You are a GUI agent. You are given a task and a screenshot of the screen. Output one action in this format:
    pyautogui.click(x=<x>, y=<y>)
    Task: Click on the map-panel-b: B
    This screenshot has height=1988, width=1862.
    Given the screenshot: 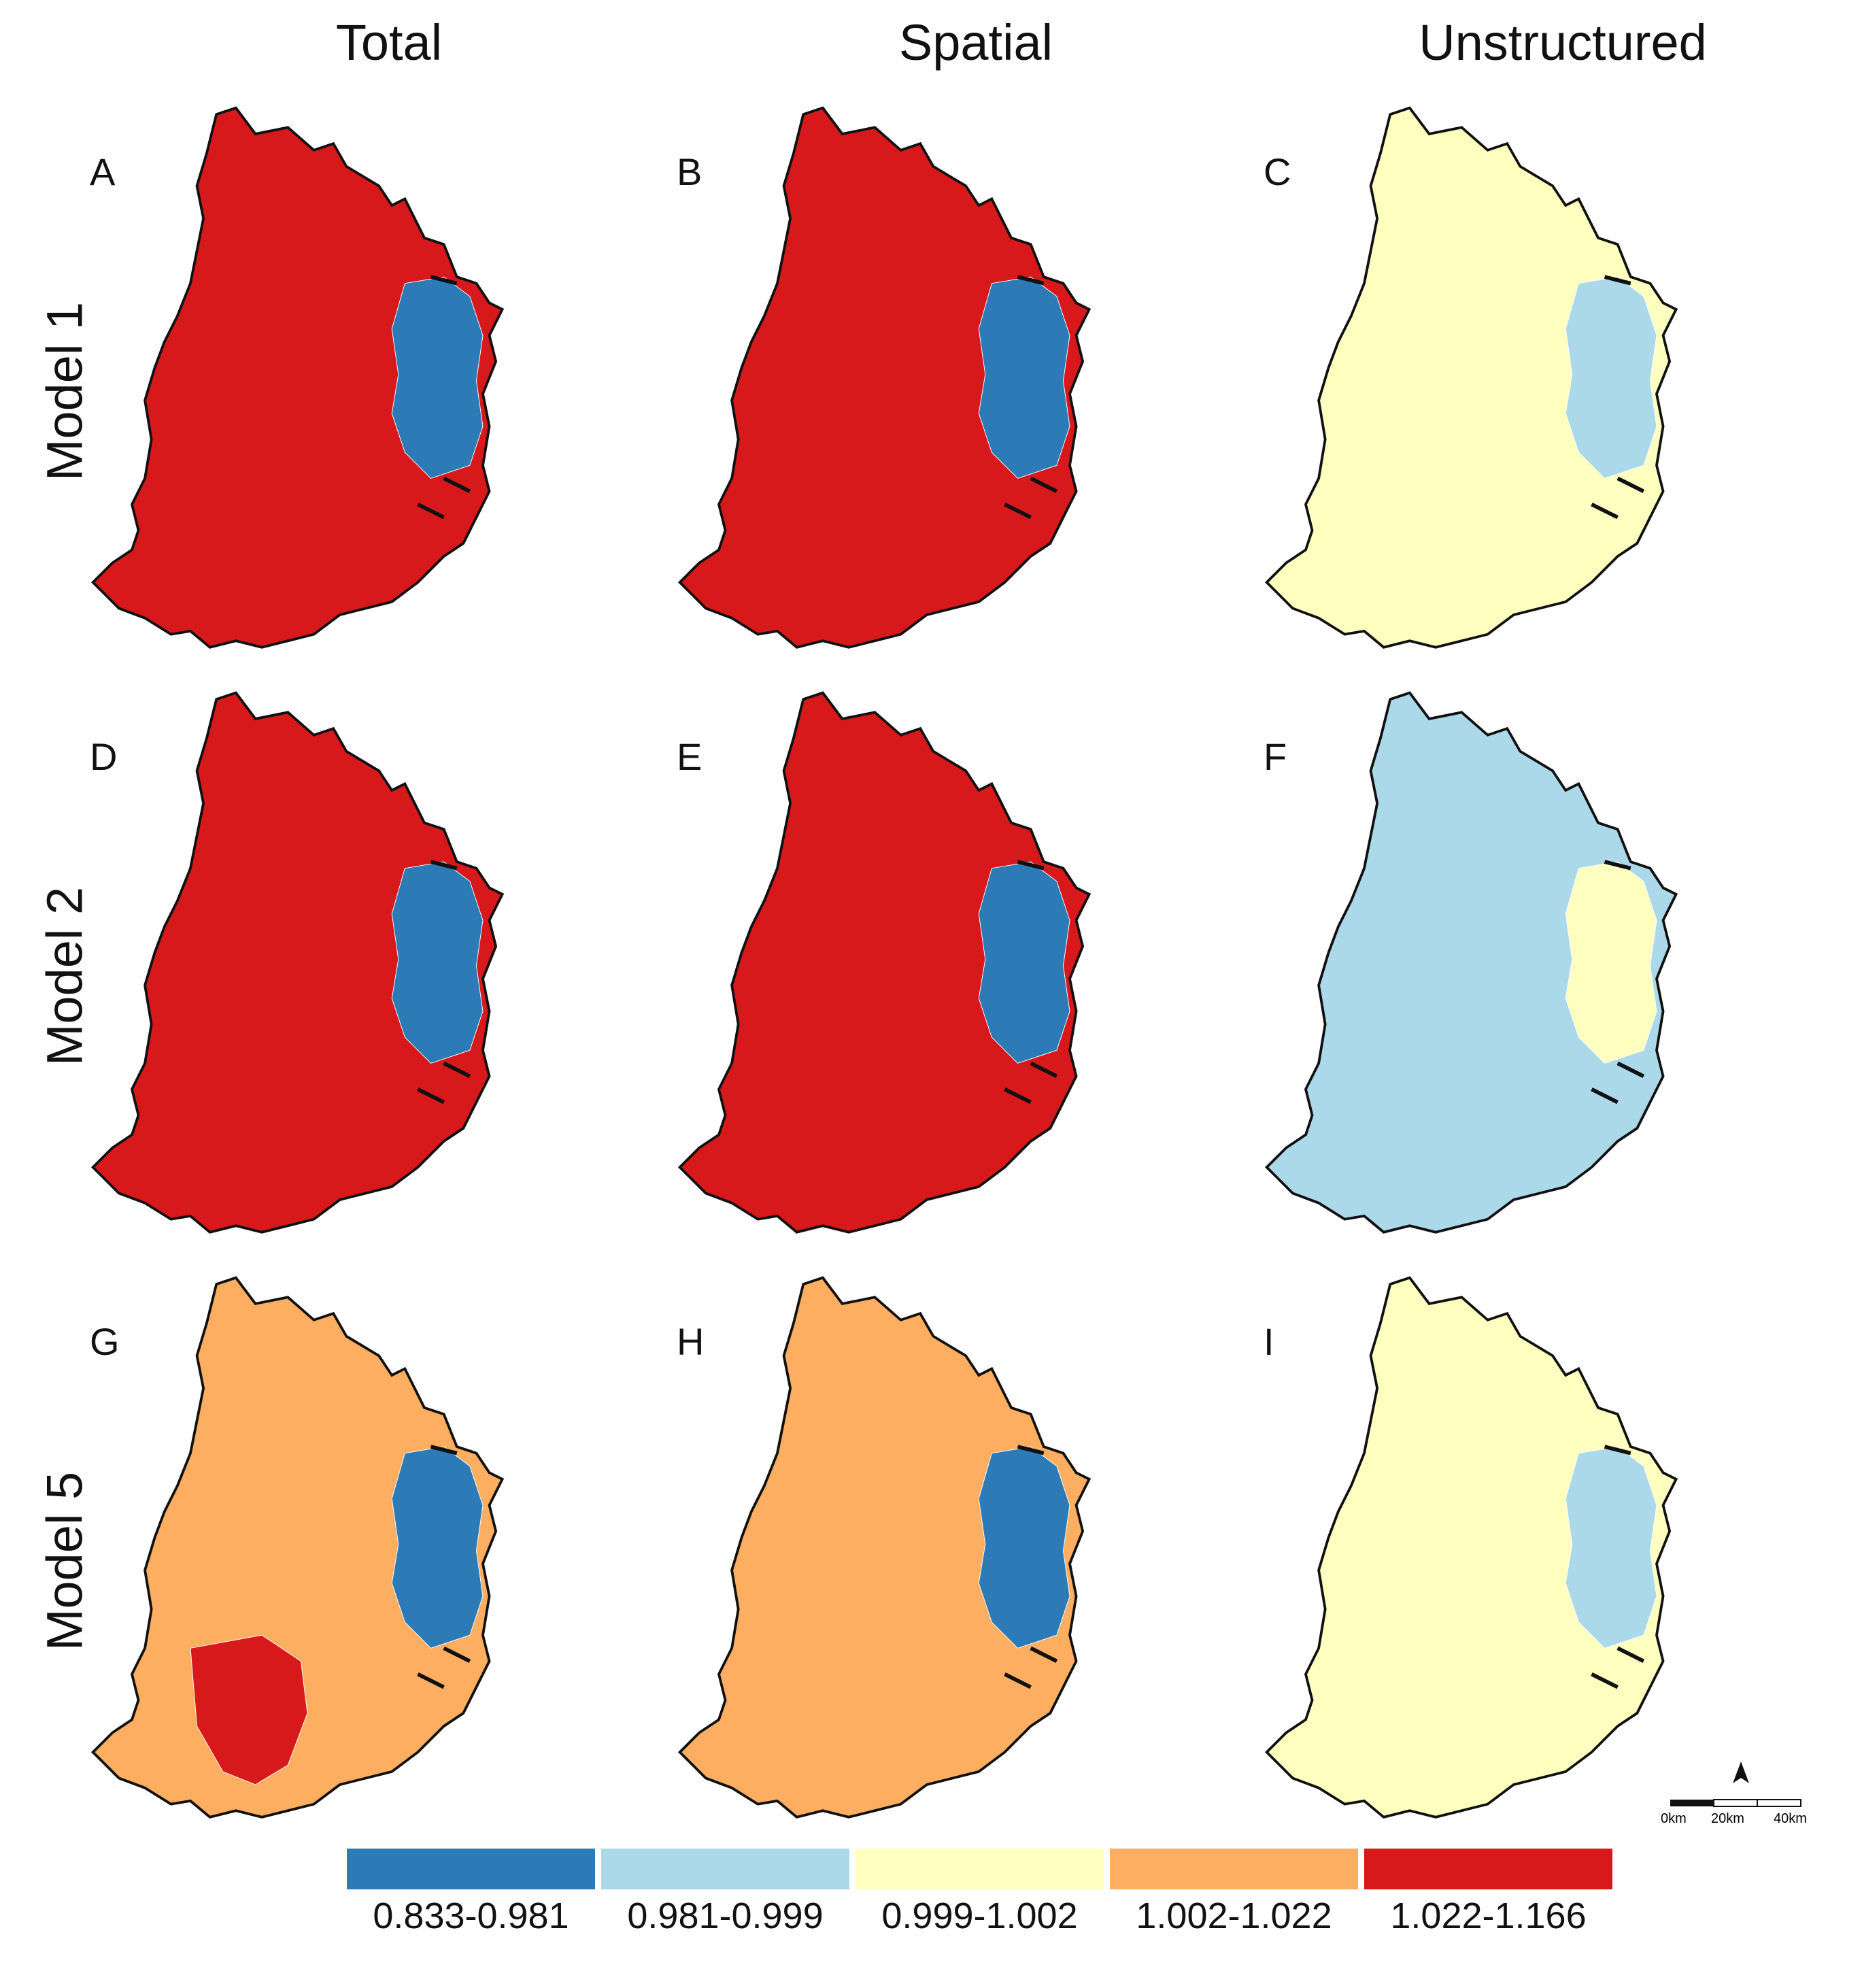 What is the action you would take?
    pyautogui.click(x=894, y=381)
    